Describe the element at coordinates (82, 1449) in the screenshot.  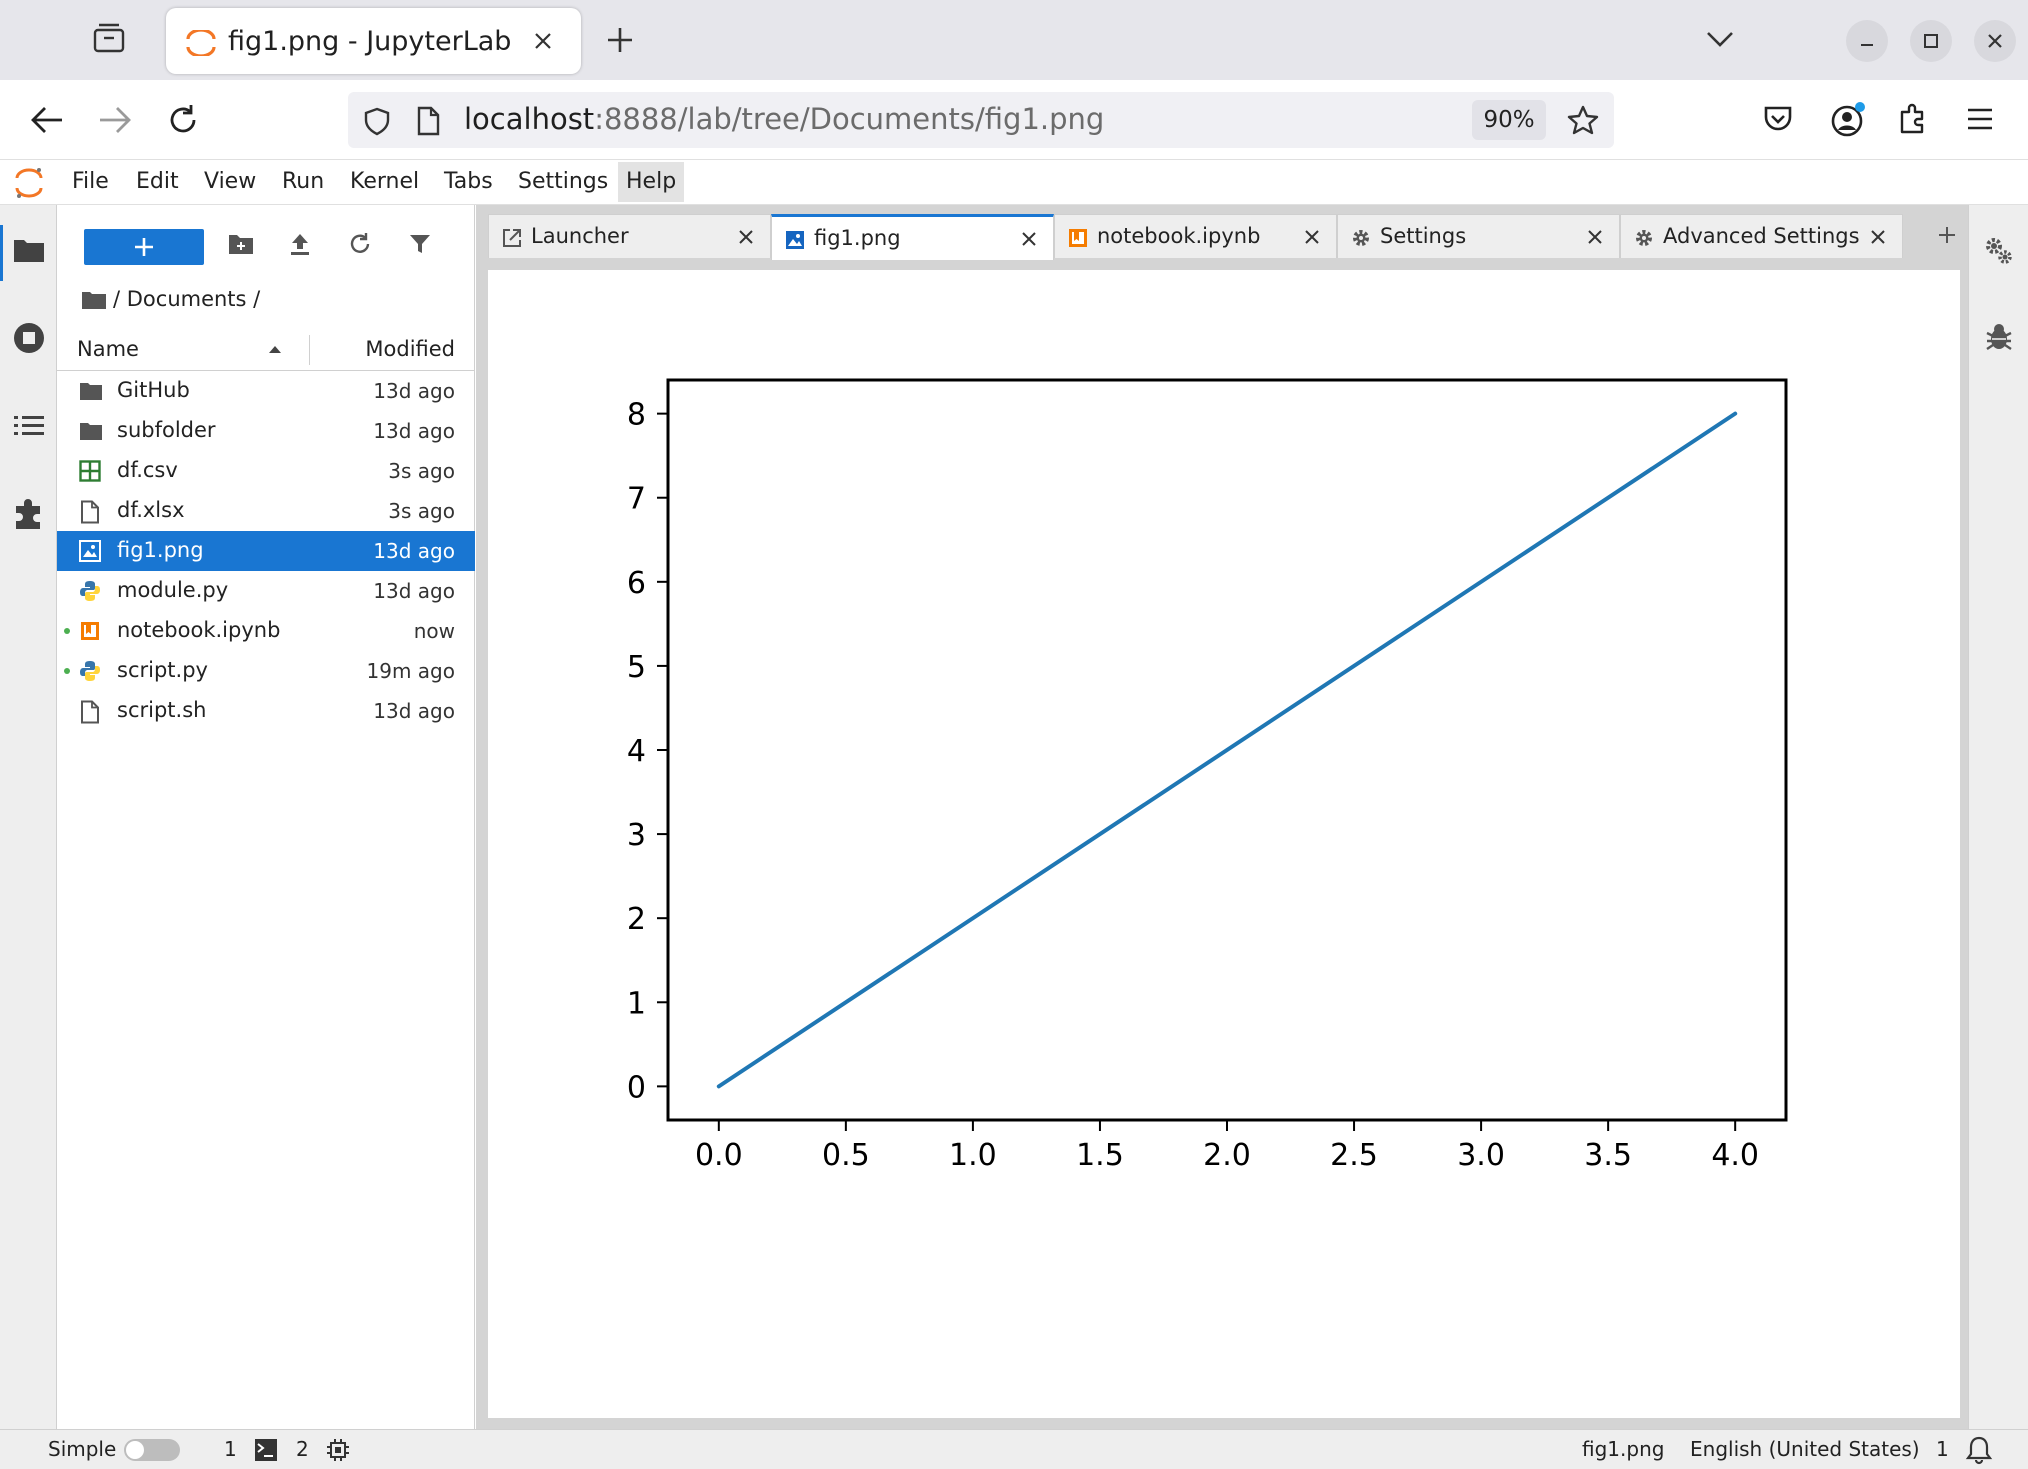
I see `simple-mode-label: Simple` at that location.